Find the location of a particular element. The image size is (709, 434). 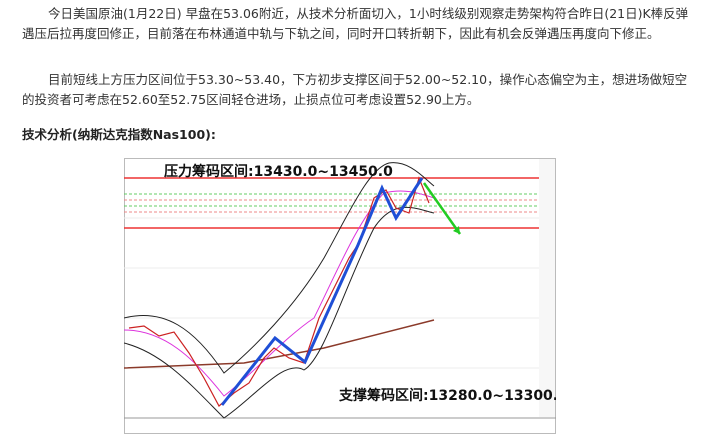

label-background is located at coordinates (436, 395).